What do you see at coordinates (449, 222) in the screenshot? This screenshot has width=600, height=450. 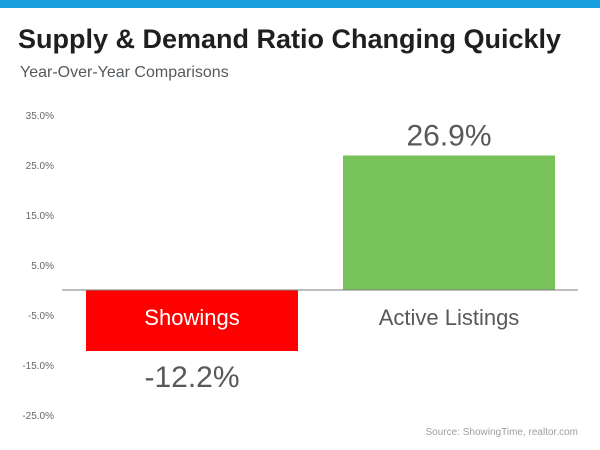 I see `bar-active-listings` at bounding box center [449, 222].